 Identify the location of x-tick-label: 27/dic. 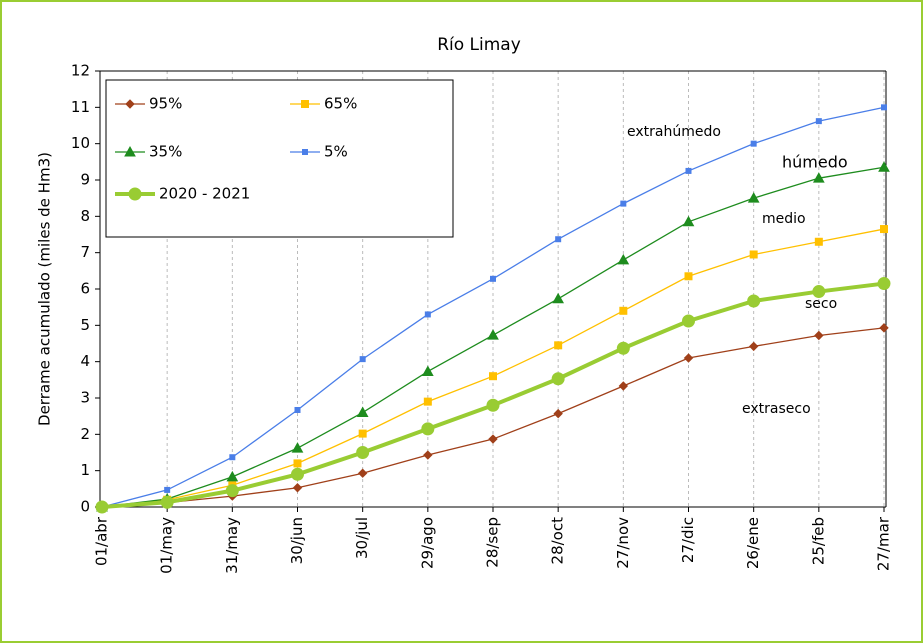
(688, 540).